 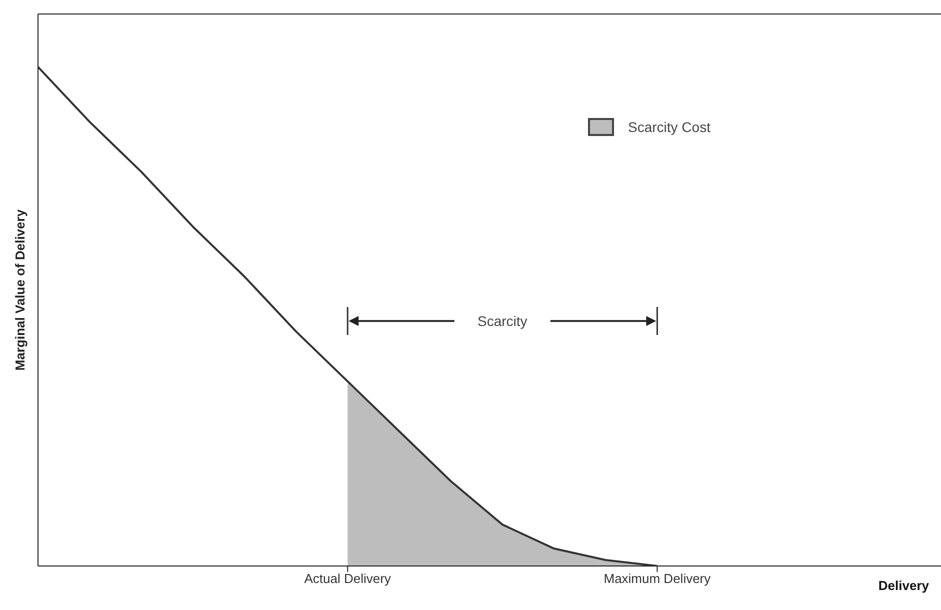 What do you see at coordinates (669, 127) in the screenshot?
I see `legend-label: Scarcity Cost` at bounding box center [669, 127].